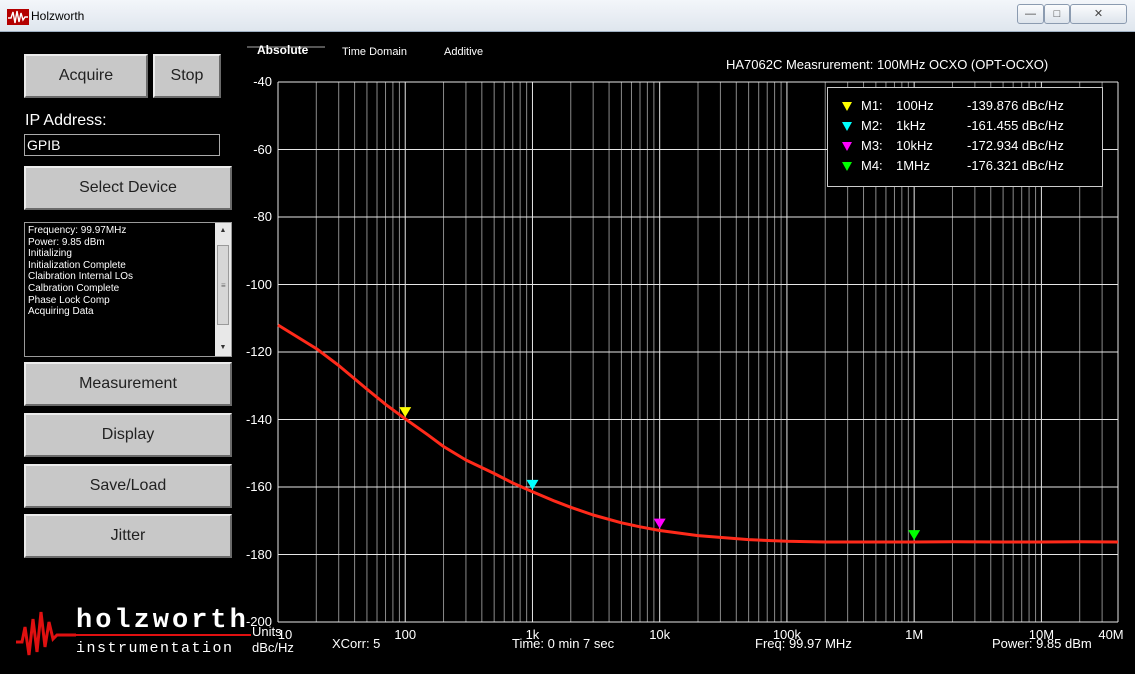 The image size is (1135, 674). I want to click on acquire-button: Acquire, so click(86, 76).